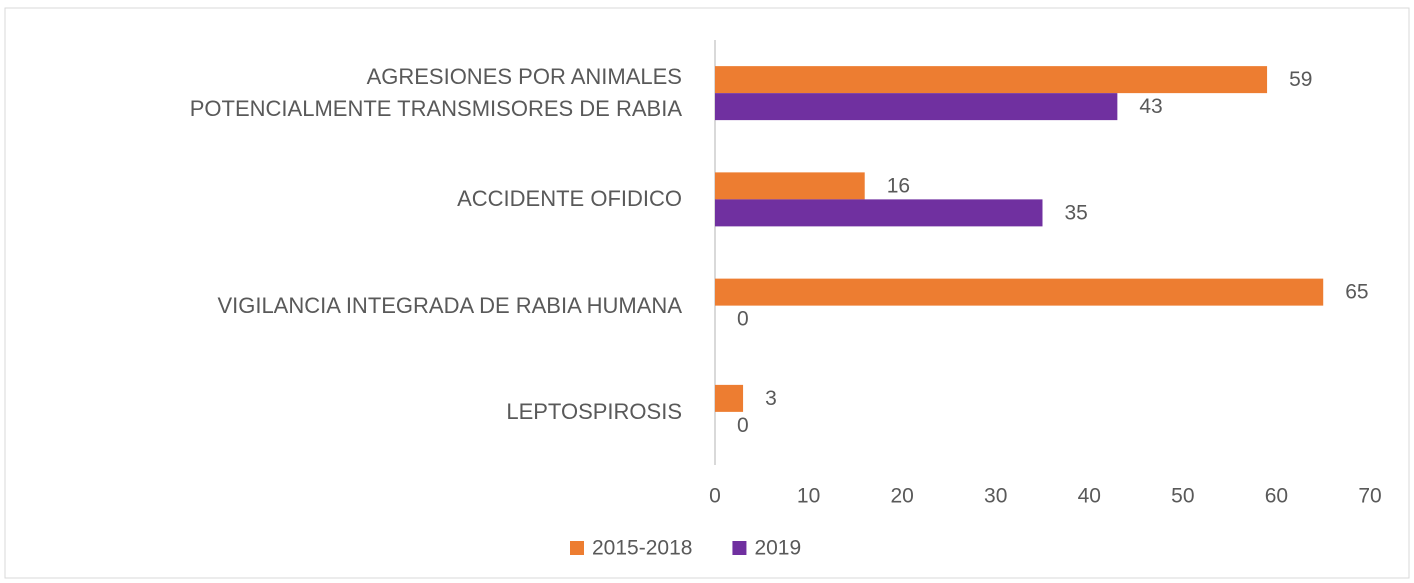 Image resolution: width=1414 pixels, height=583 pixels. What do you see at coordinates (1150, 106) in the screenshot?
I see `data-label: 43` at bounding box center [1150, 106].